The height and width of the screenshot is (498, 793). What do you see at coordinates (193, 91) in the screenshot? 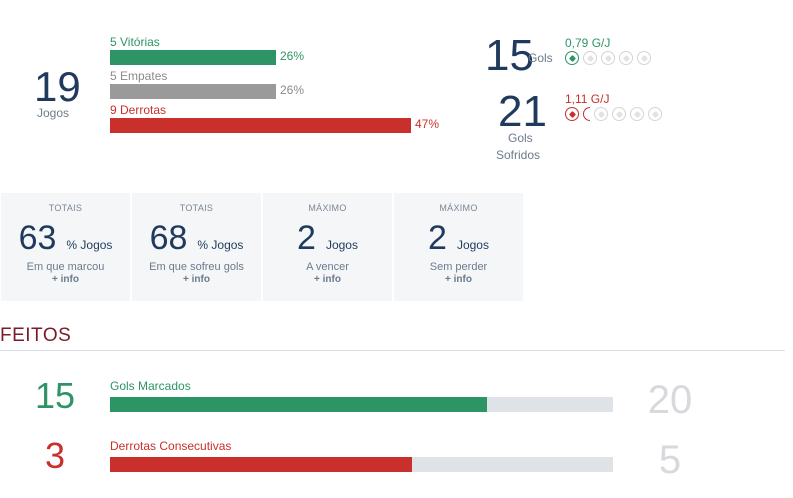
I see `draws-bar` at bounding box center [193, 91].